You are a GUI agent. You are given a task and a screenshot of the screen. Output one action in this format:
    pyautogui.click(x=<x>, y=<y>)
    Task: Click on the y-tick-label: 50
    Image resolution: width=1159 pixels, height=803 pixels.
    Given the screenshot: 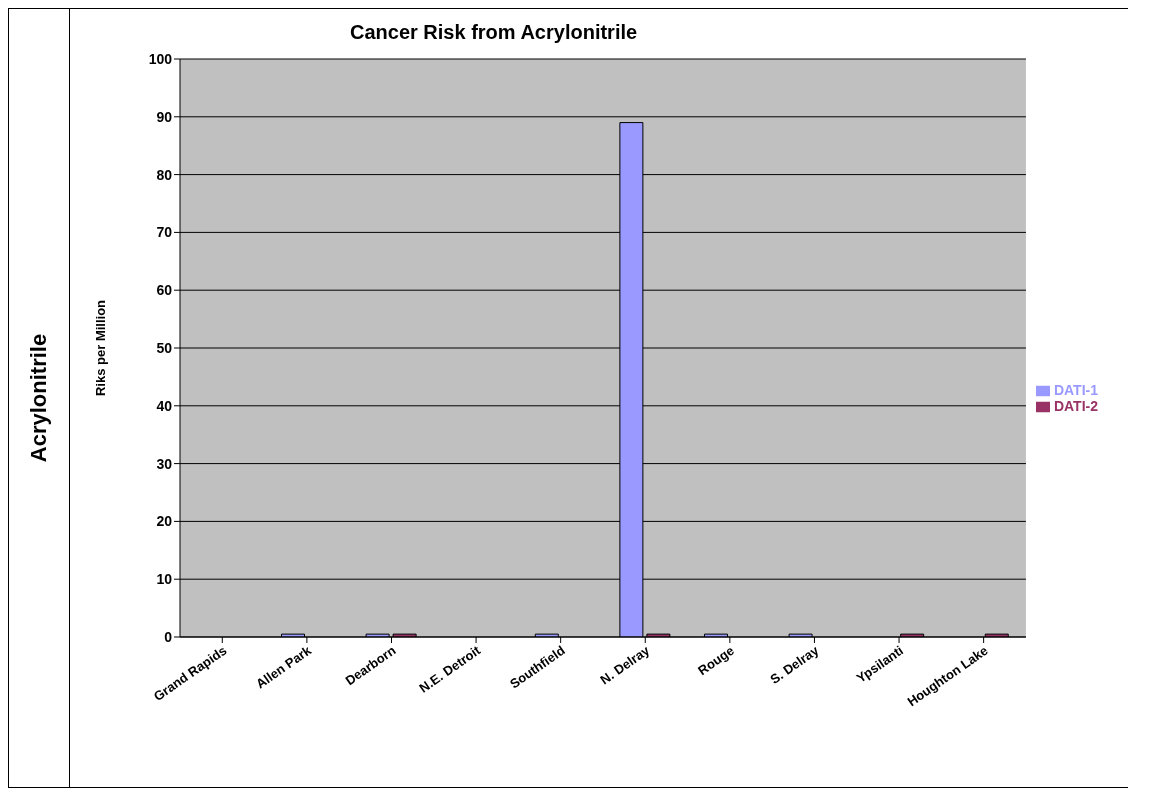 What is the action you would take?
    pyautogui.click(x=164, y=347)
    